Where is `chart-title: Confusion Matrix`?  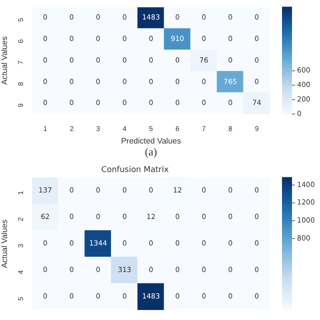 chart-title: Confusion Matrix is located at coordinates (135, 169).